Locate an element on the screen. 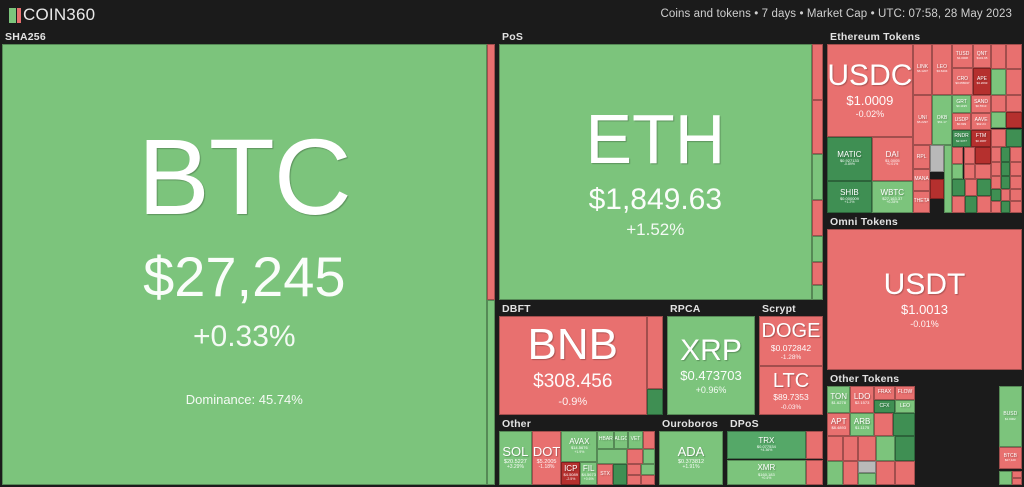 The width and height of the screenshot is (1024, 487). tile-inj is located at coordinates (835, 449).